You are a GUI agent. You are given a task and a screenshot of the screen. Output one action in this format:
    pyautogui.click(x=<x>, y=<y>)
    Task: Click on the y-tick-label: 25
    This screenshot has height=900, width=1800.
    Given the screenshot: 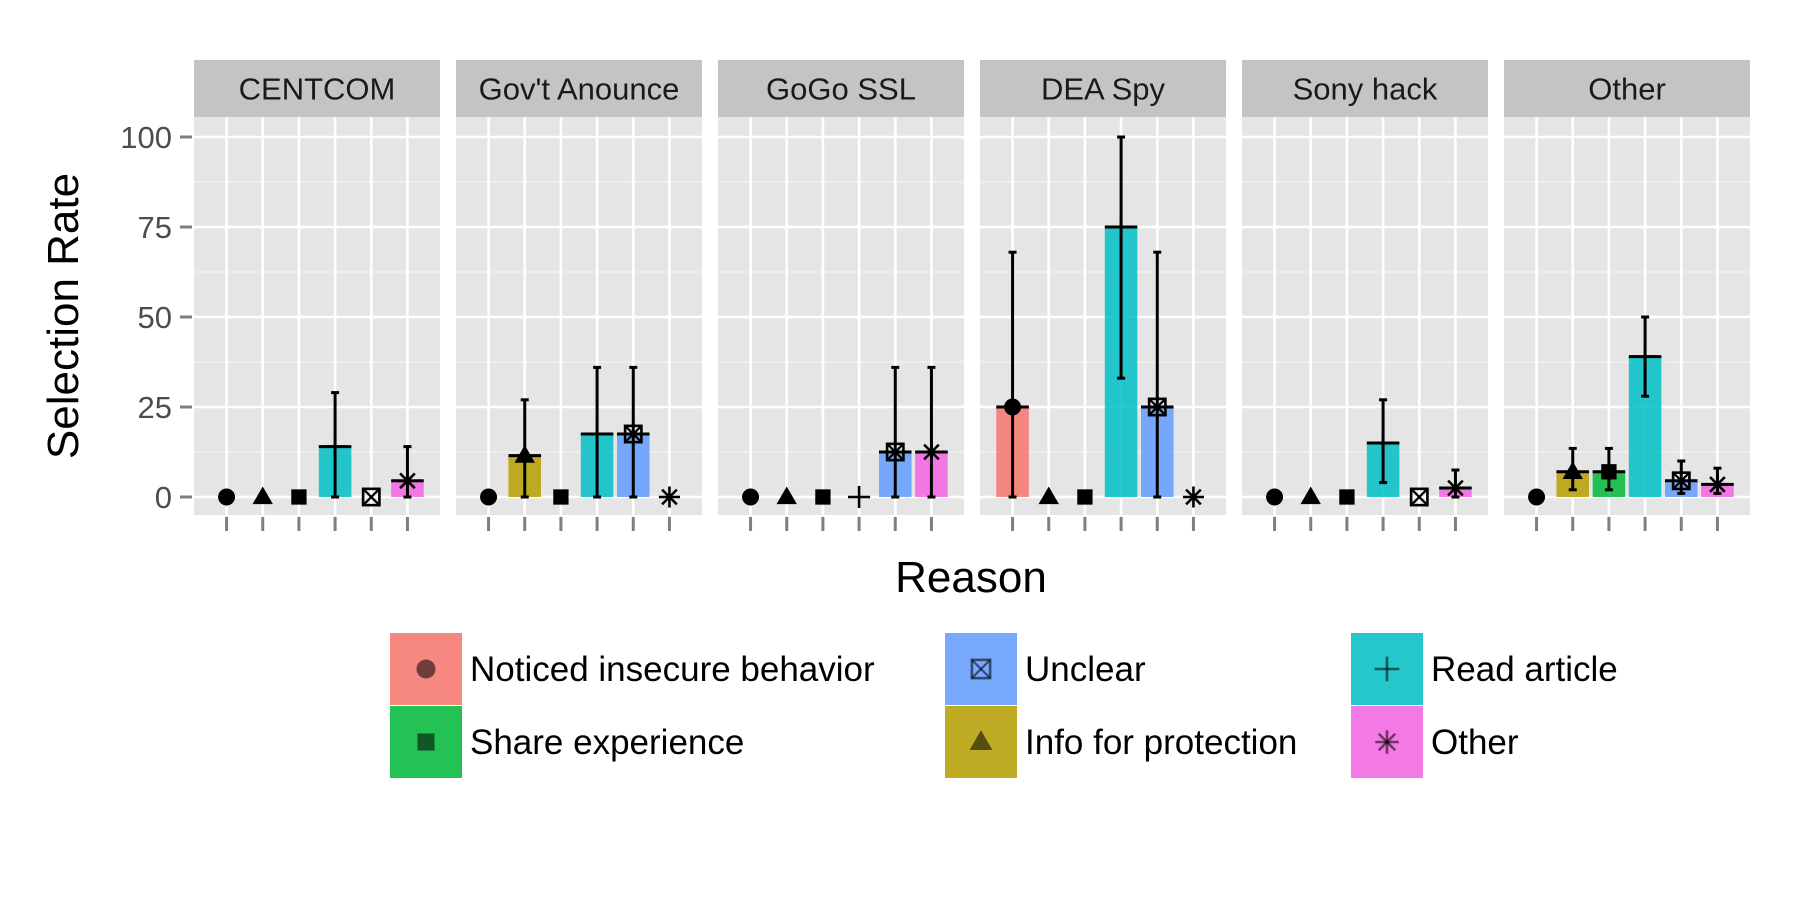 What is the action you would take?
    pyautogui.click(x=155, y=407)
    